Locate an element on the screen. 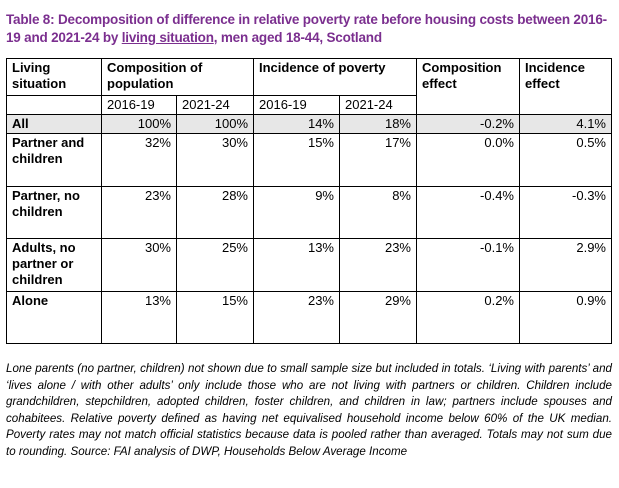  cell-value: 8% is located at coordinates (378, 212).